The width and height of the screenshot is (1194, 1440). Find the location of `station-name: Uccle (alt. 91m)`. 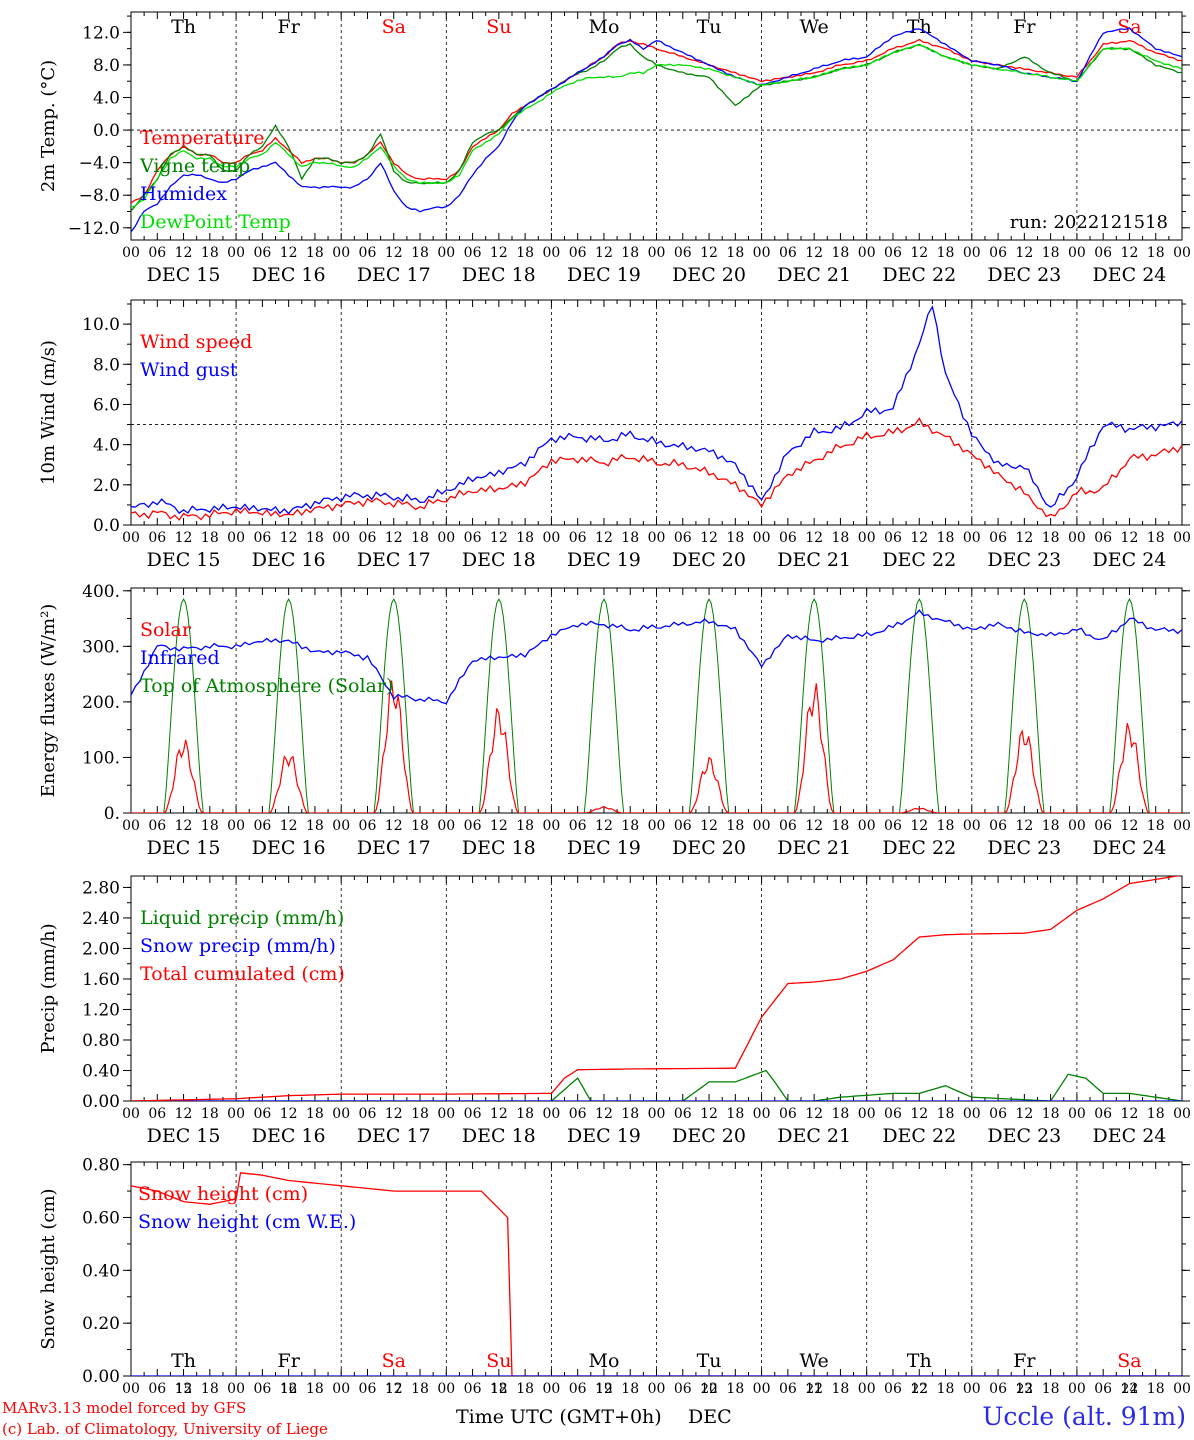

station-name: Uccle (alt. 91m) is located at coordinates (1084, 1416).